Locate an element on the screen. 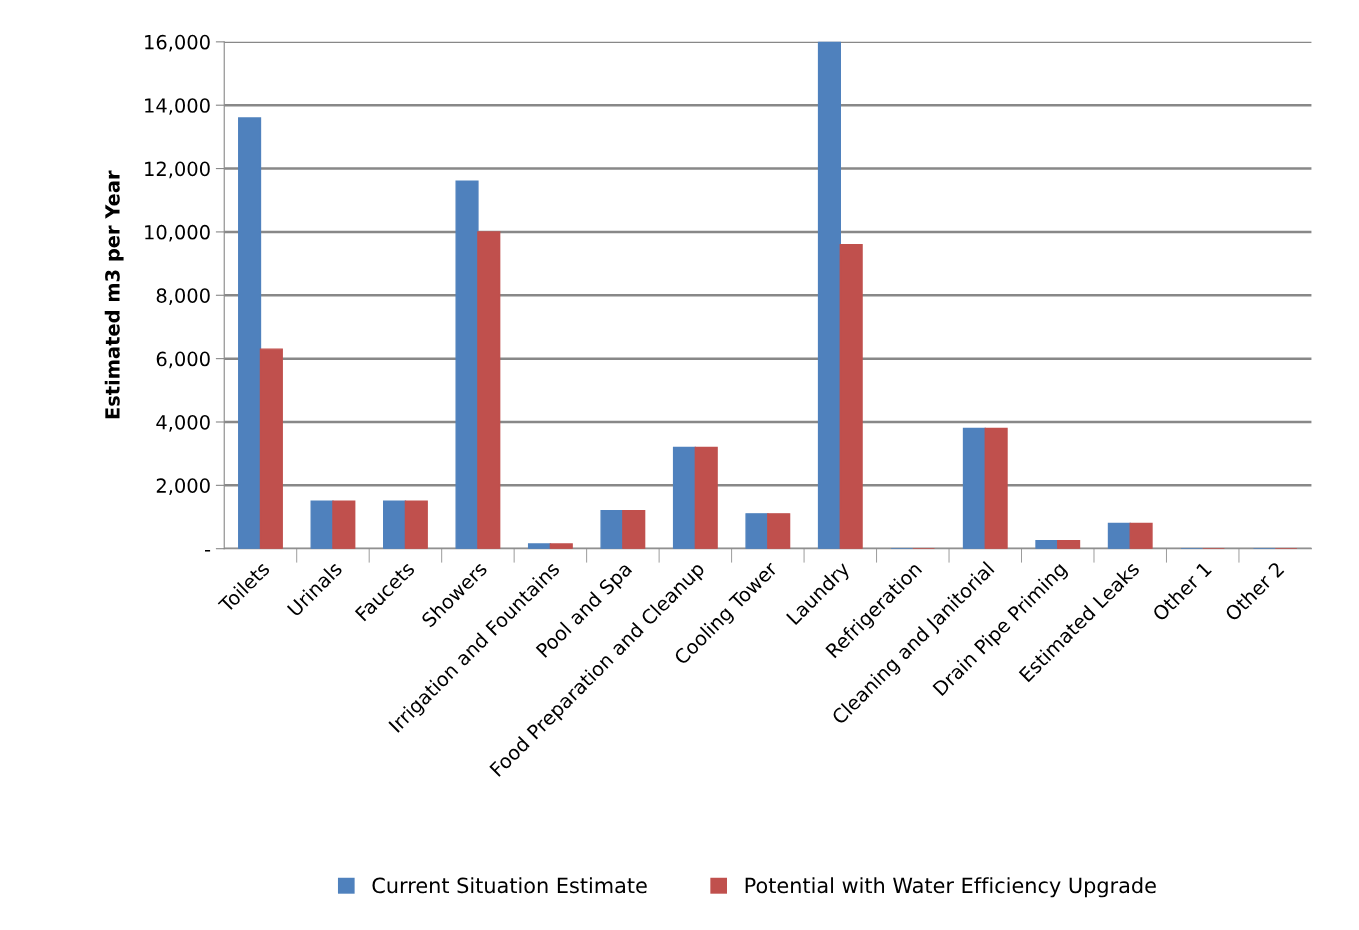 The height and width of the screenshot is (930, 1359). legend-label: Current Situation Estimate is located at coordinates (509, 885).